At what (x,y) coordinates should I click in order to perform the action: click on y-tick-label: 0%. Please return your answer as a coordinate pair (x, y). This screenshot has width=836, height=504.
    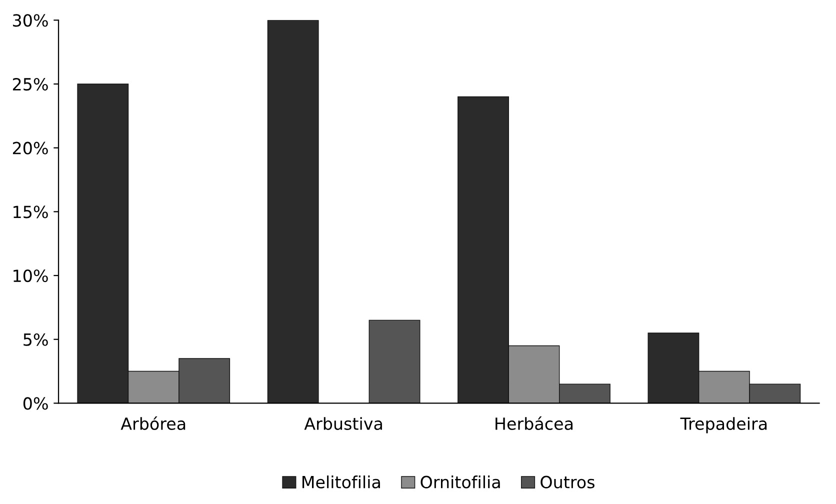
    Looking at the image, I should click on (35, 403).